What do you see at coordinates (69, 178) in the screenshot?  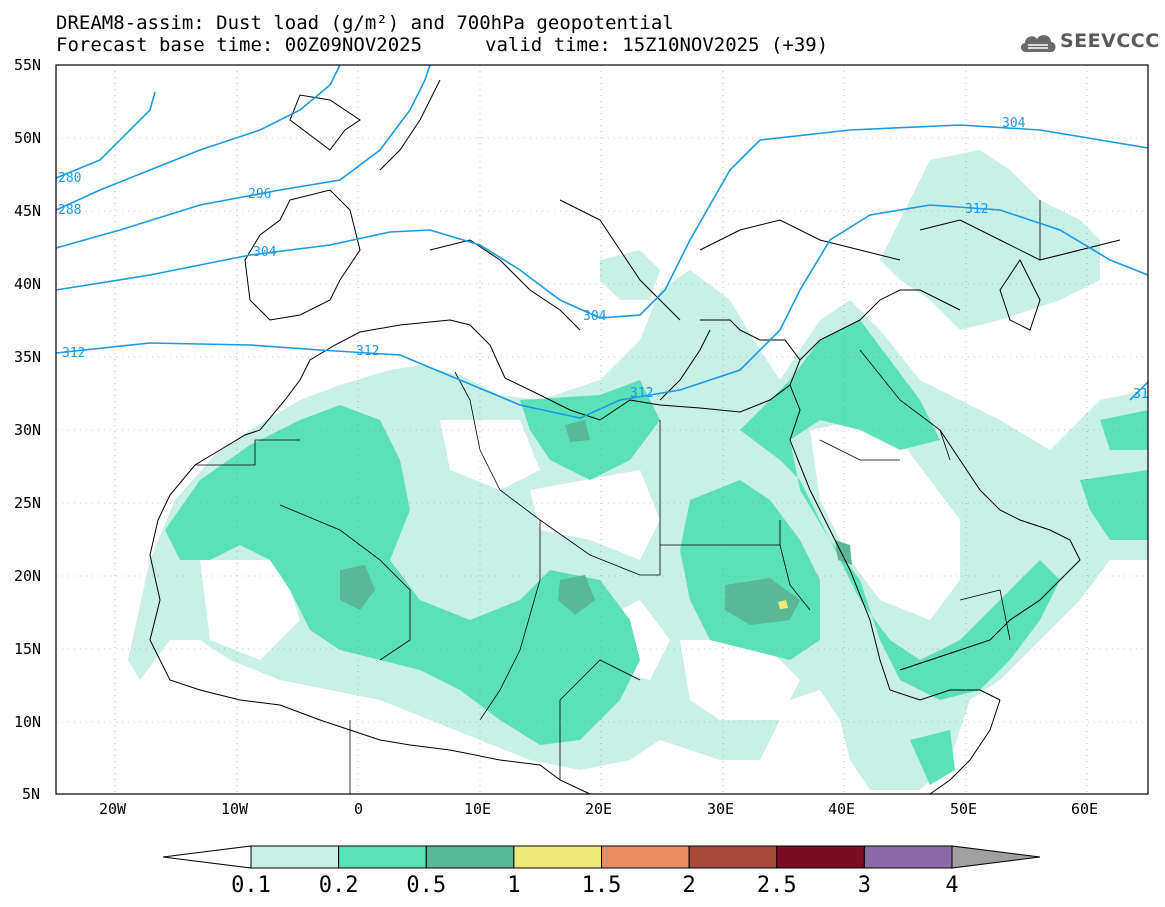 I see `contour-label: 280` at bounding box center [69, 178].